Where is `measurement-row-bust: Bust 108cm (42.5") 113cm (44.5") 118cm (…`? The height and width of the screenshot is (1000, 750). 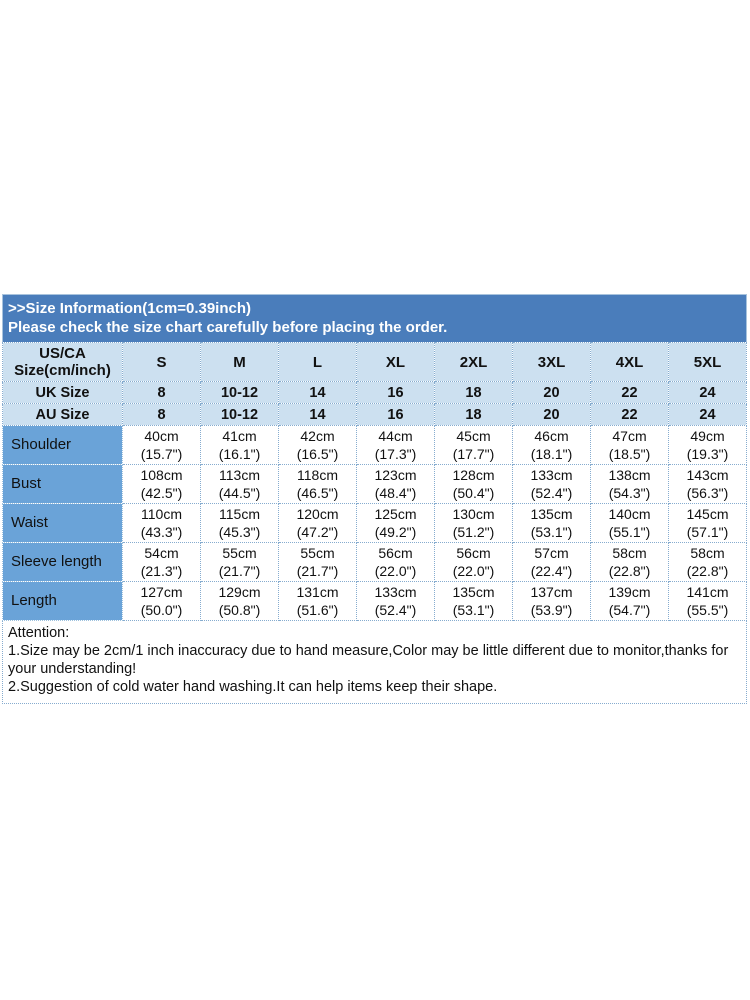
measurement-row-bust: Bust 108cm (42.5") 113cm (44.5") 118cm (… is located at coordinates (374, 484).